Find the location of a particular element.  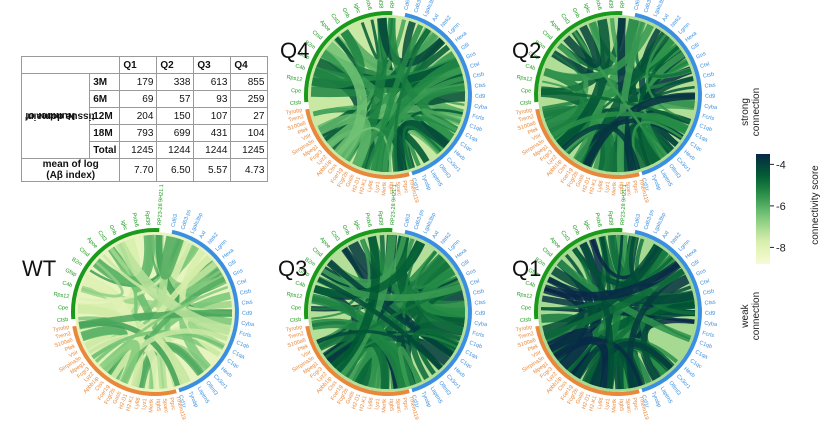

colorbar-tick-label: -6 is located at coordinates (781, 207).